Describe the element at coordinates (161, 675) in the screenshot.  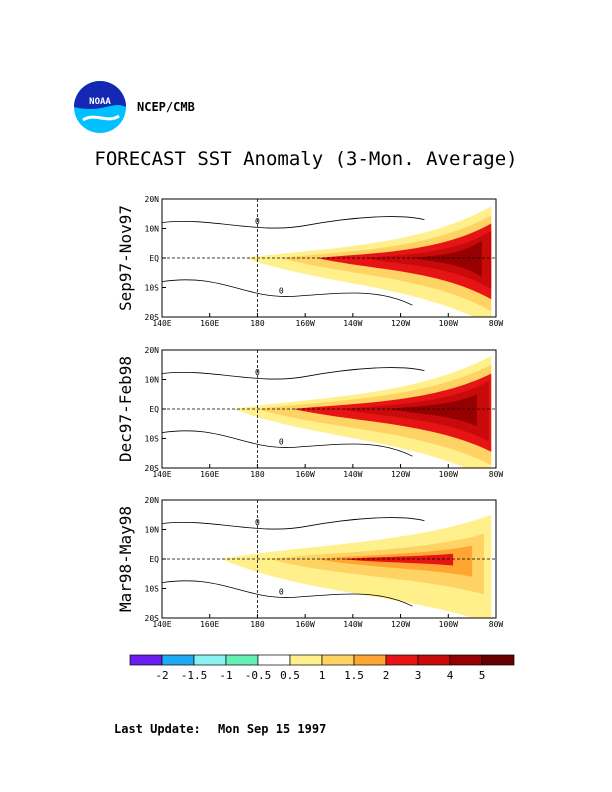
I see `legend-level-label: -2` at that location.